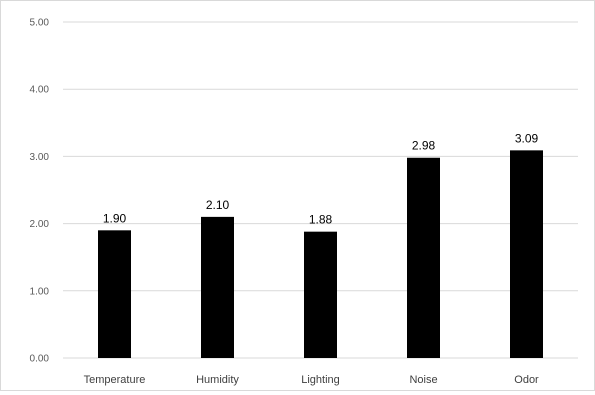 The height and width of the screenshot is (395, 595). I want to click on data-label: 1.88, so click(321, 220).